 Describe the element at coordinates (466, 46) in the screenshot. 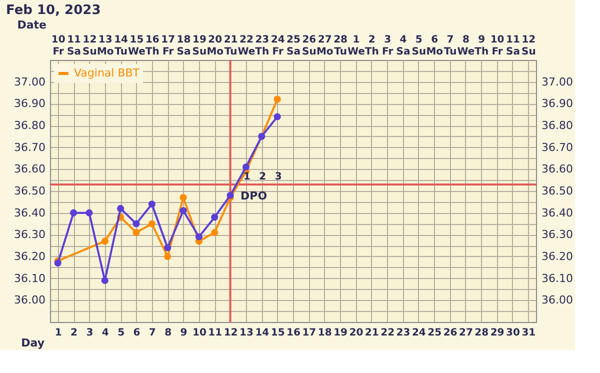

I see `x2-tick-label: 8 We` at that location.